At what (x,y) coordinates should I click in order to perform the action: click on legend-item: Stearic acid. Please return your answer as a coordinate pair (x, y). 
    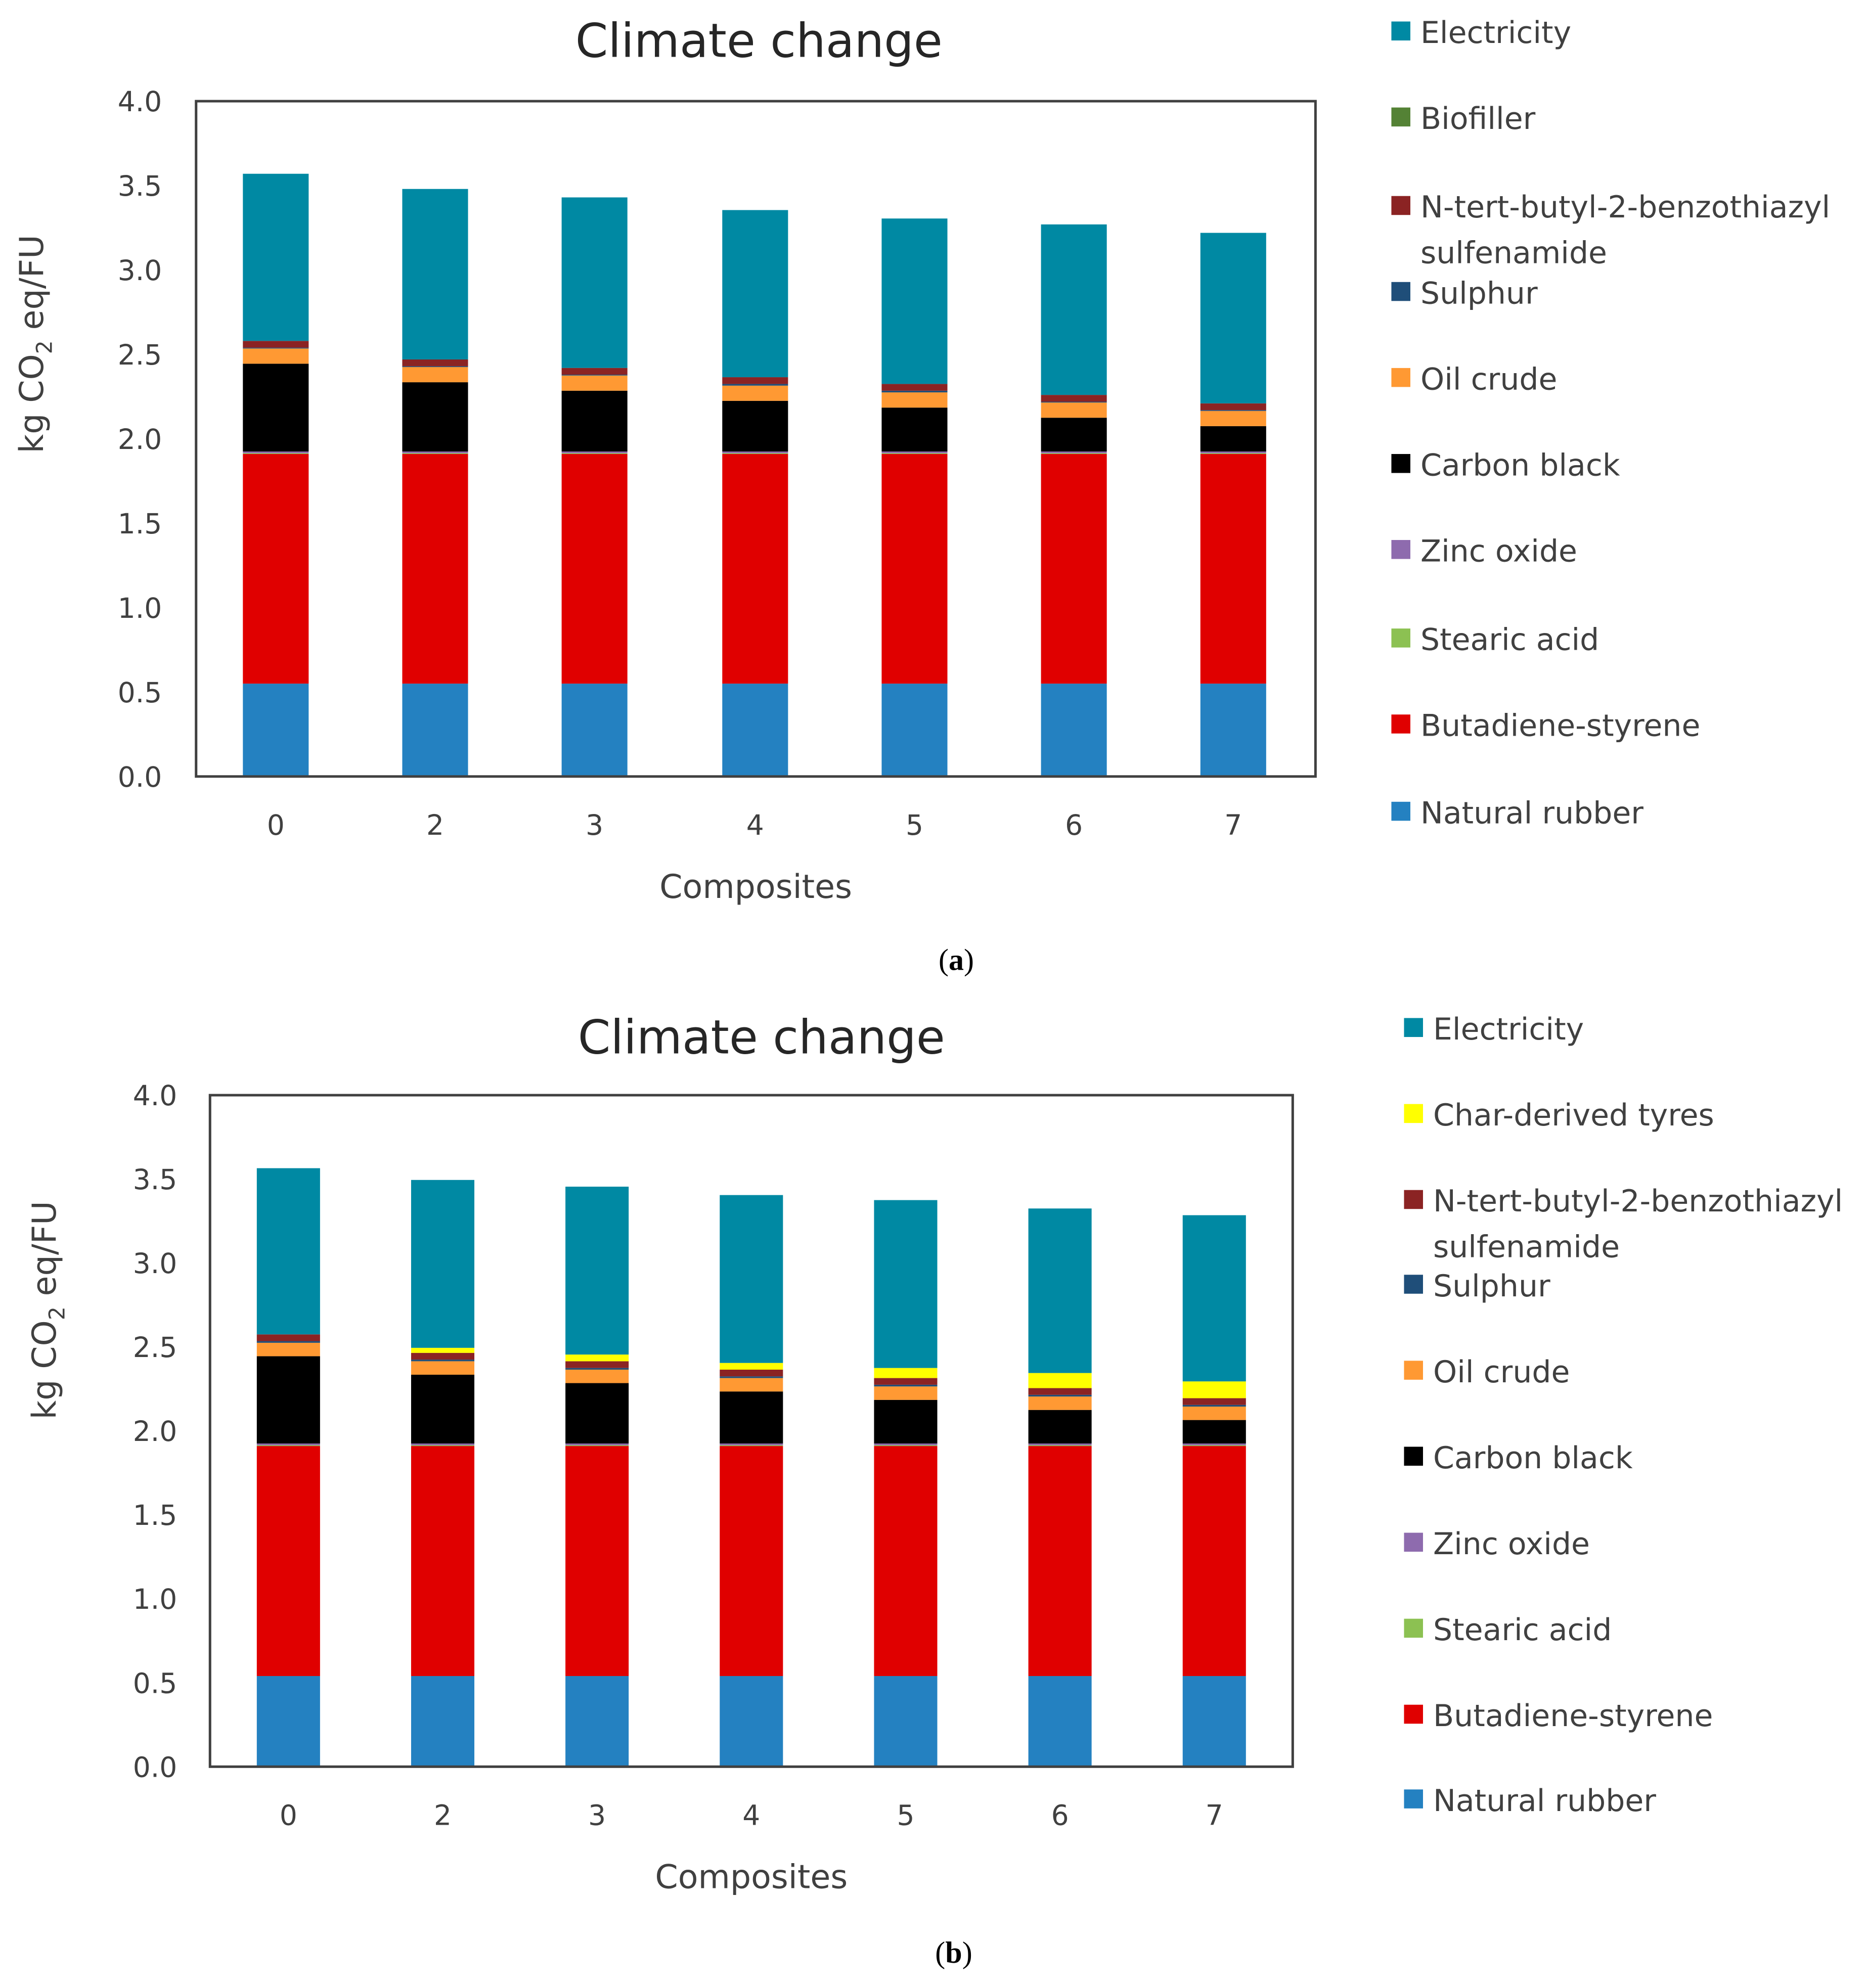
    Looking at the image, I should click on (1495, 640).